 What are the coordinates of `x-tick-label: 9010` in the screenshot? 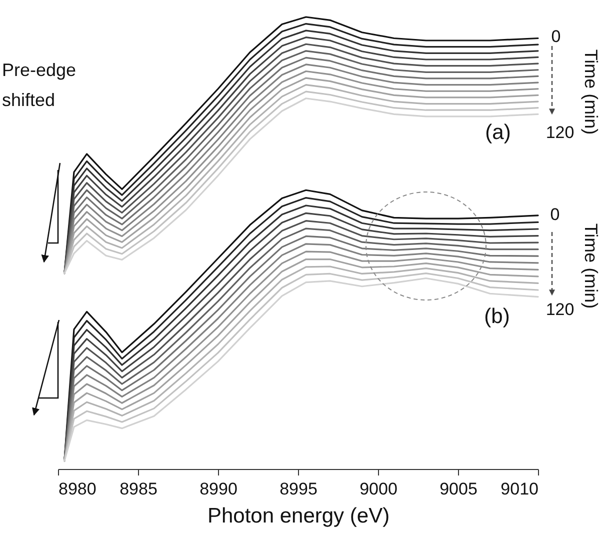 It's located at (519, 489).